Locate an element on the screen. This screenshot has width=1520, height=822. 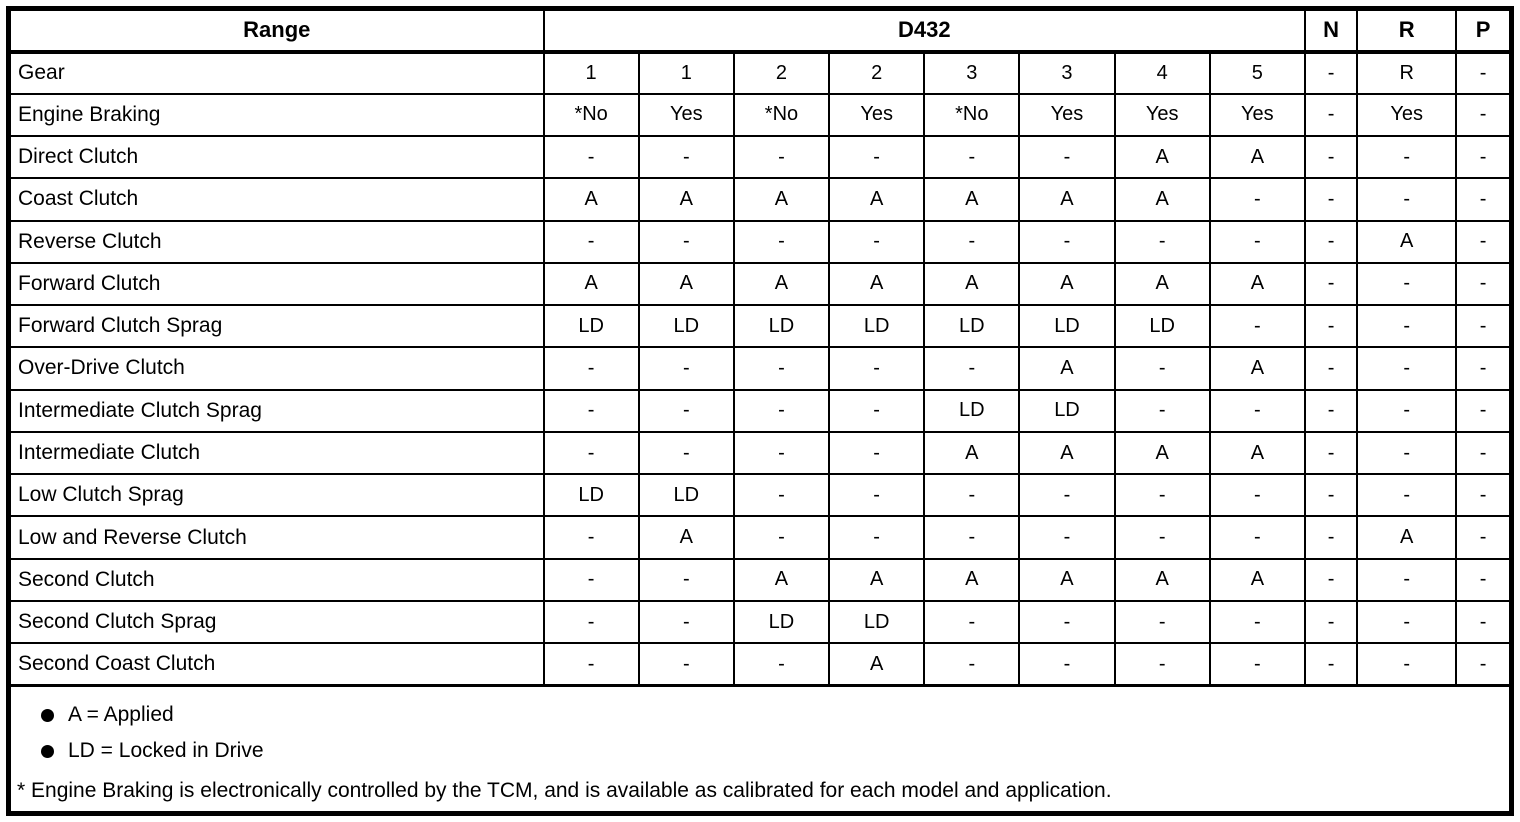
cell-value: *No is located at coordinates (591, 115).